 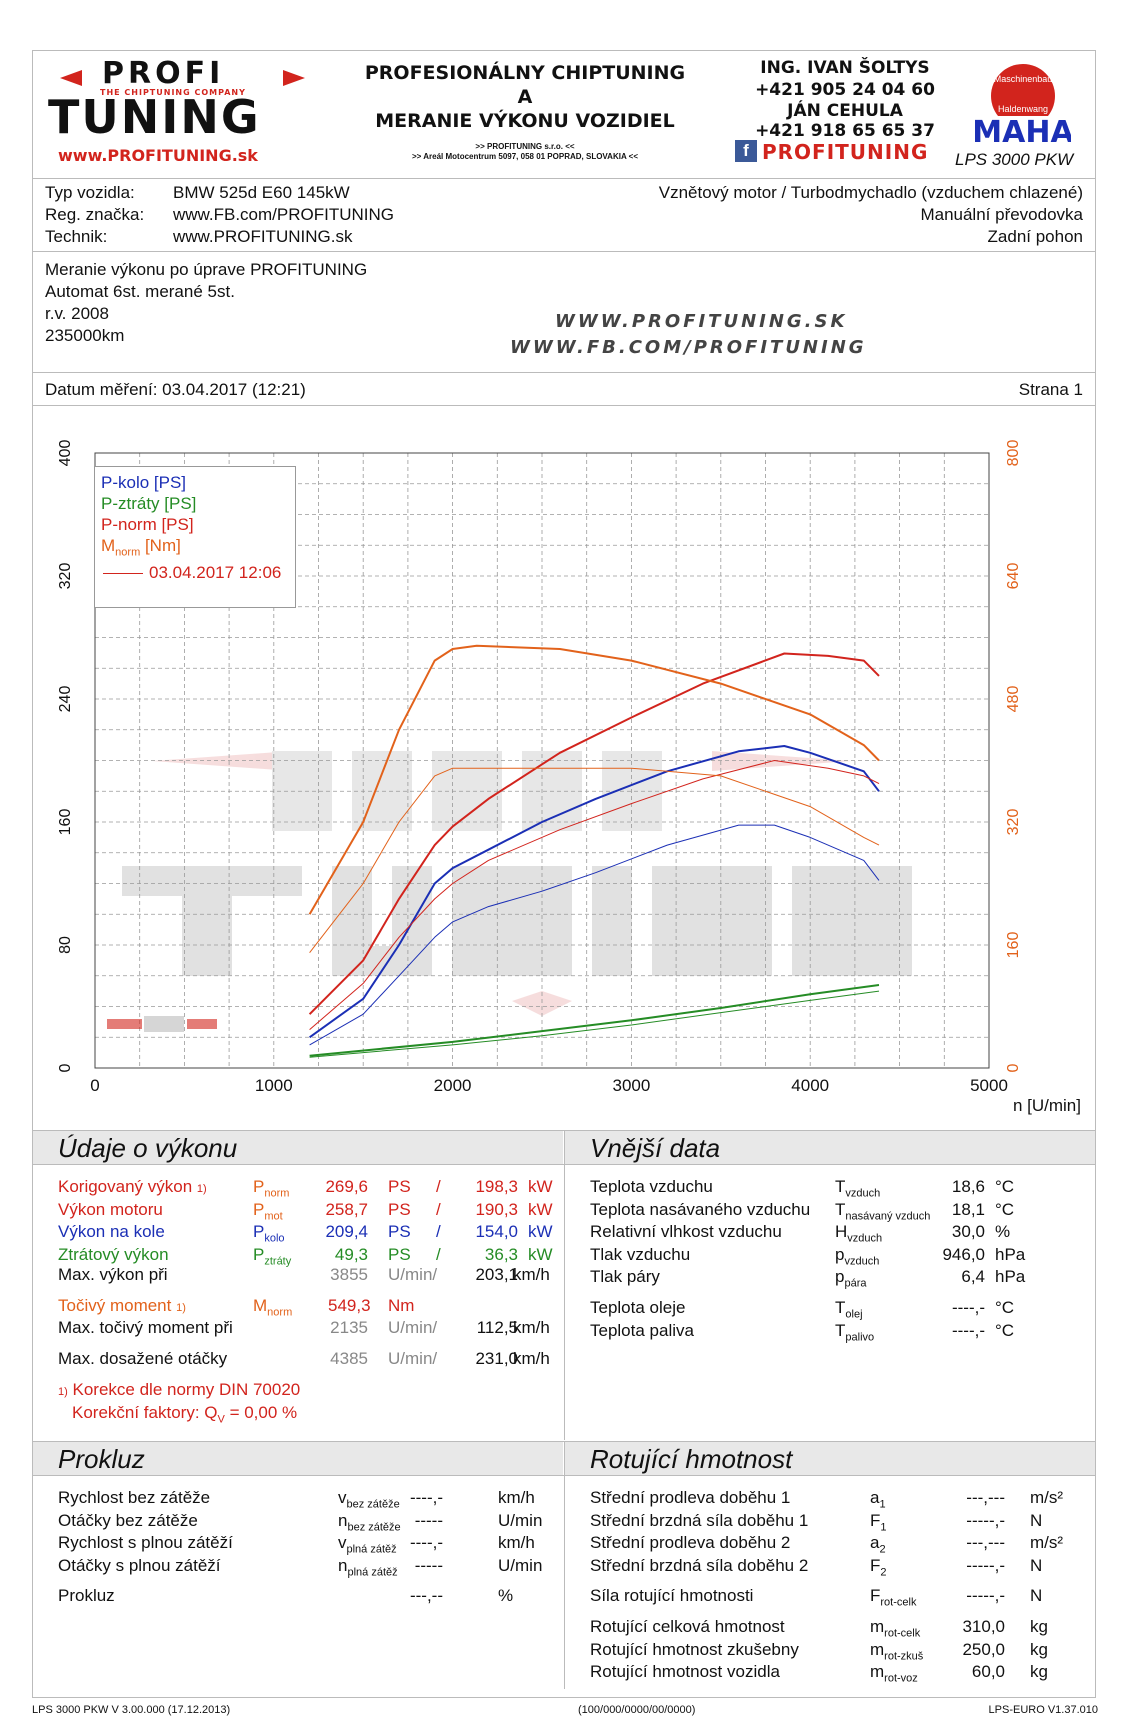 I want to click on facebook-icon: f, so click(x=746, y=151).